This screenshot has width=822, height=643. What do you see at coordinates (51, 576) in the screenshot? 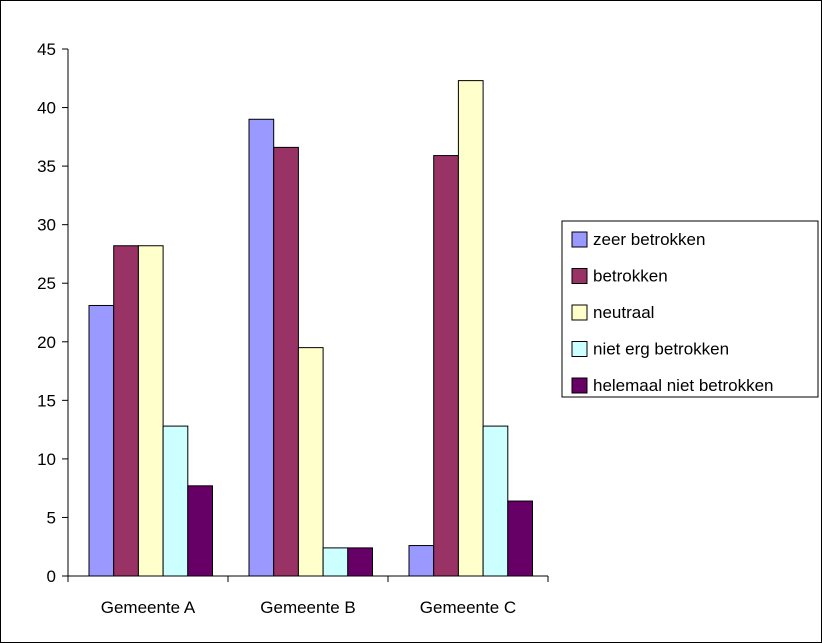
I see `y-tick-label: 0` at bounding box center [51, 576].